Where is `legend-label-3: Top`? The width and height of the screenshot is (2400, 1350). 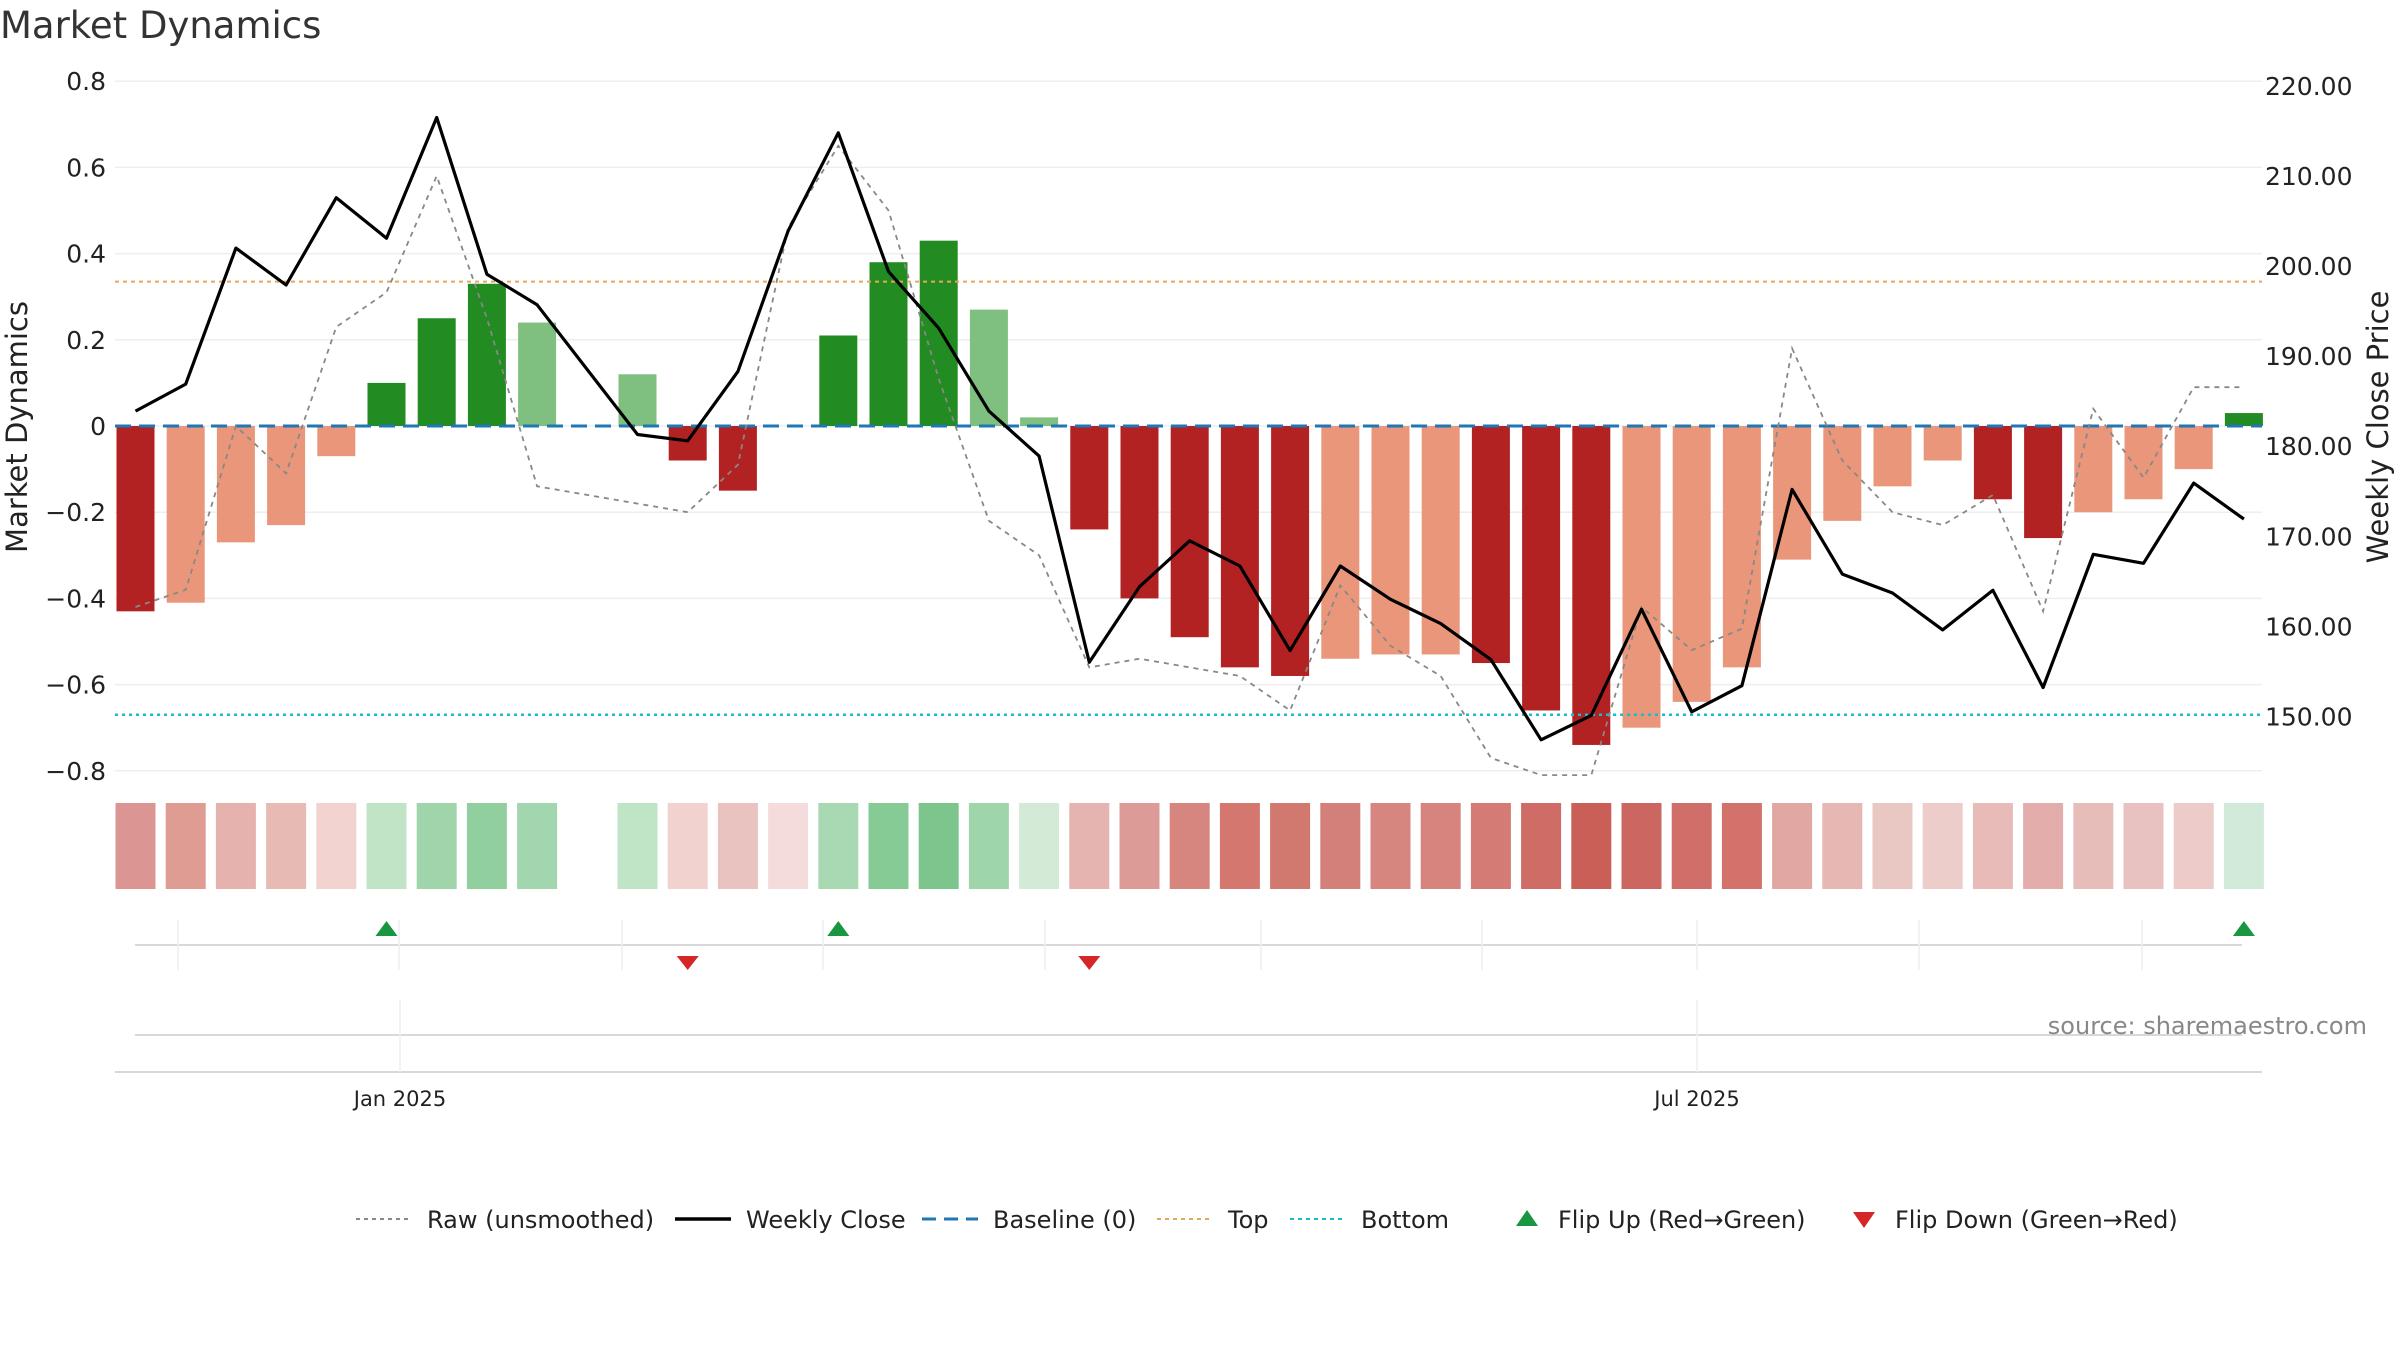
legend-label-3: Top is located at coordinates (1248, 1220).